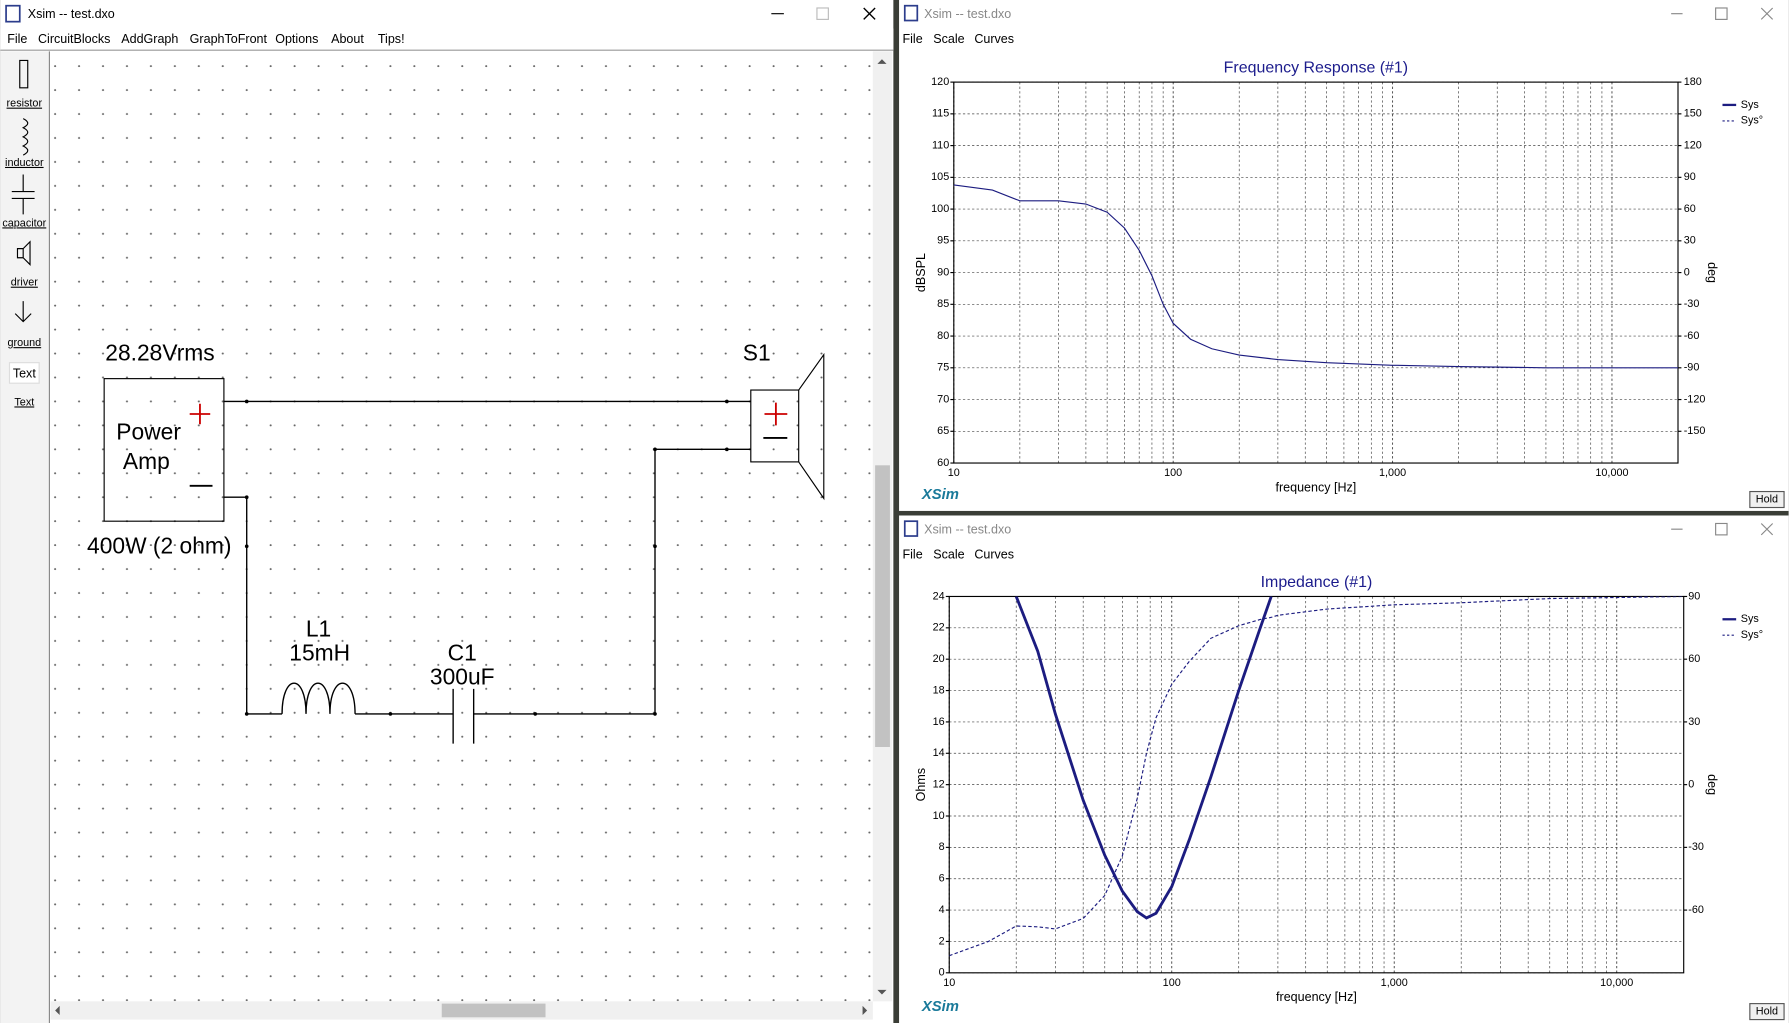  I want to click on y2-tick-label: 60, so click(1694, 659).